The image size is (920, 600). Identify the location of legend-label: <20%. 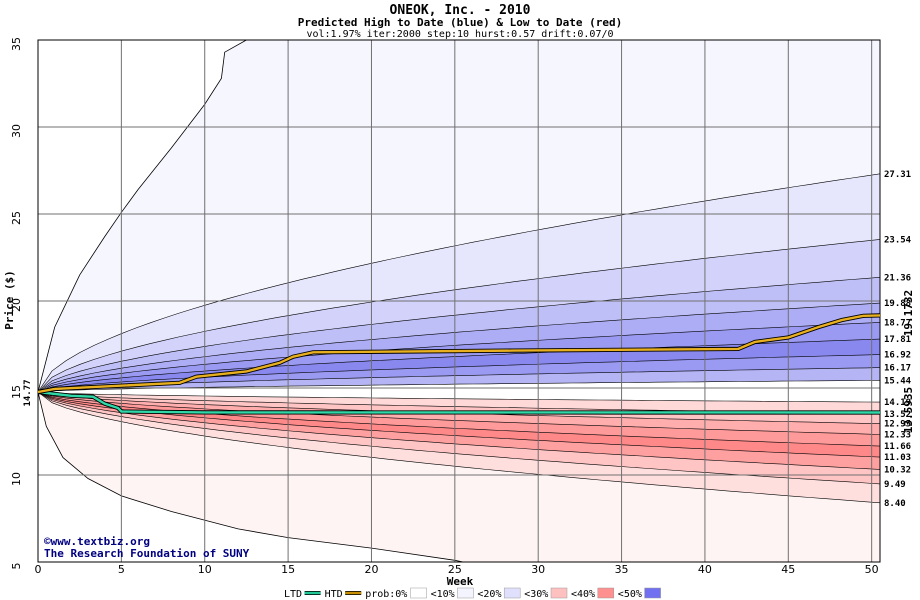
(489, 594).